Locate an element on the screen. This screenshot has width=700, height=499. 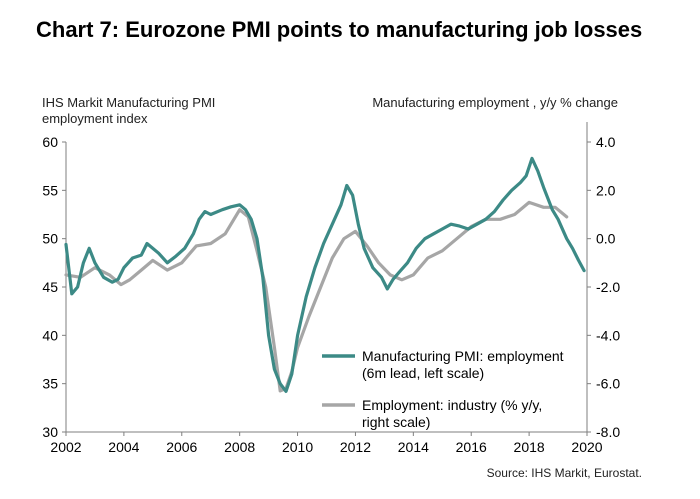
x-tick-label: 2008 is located at coordinates (239, 447).